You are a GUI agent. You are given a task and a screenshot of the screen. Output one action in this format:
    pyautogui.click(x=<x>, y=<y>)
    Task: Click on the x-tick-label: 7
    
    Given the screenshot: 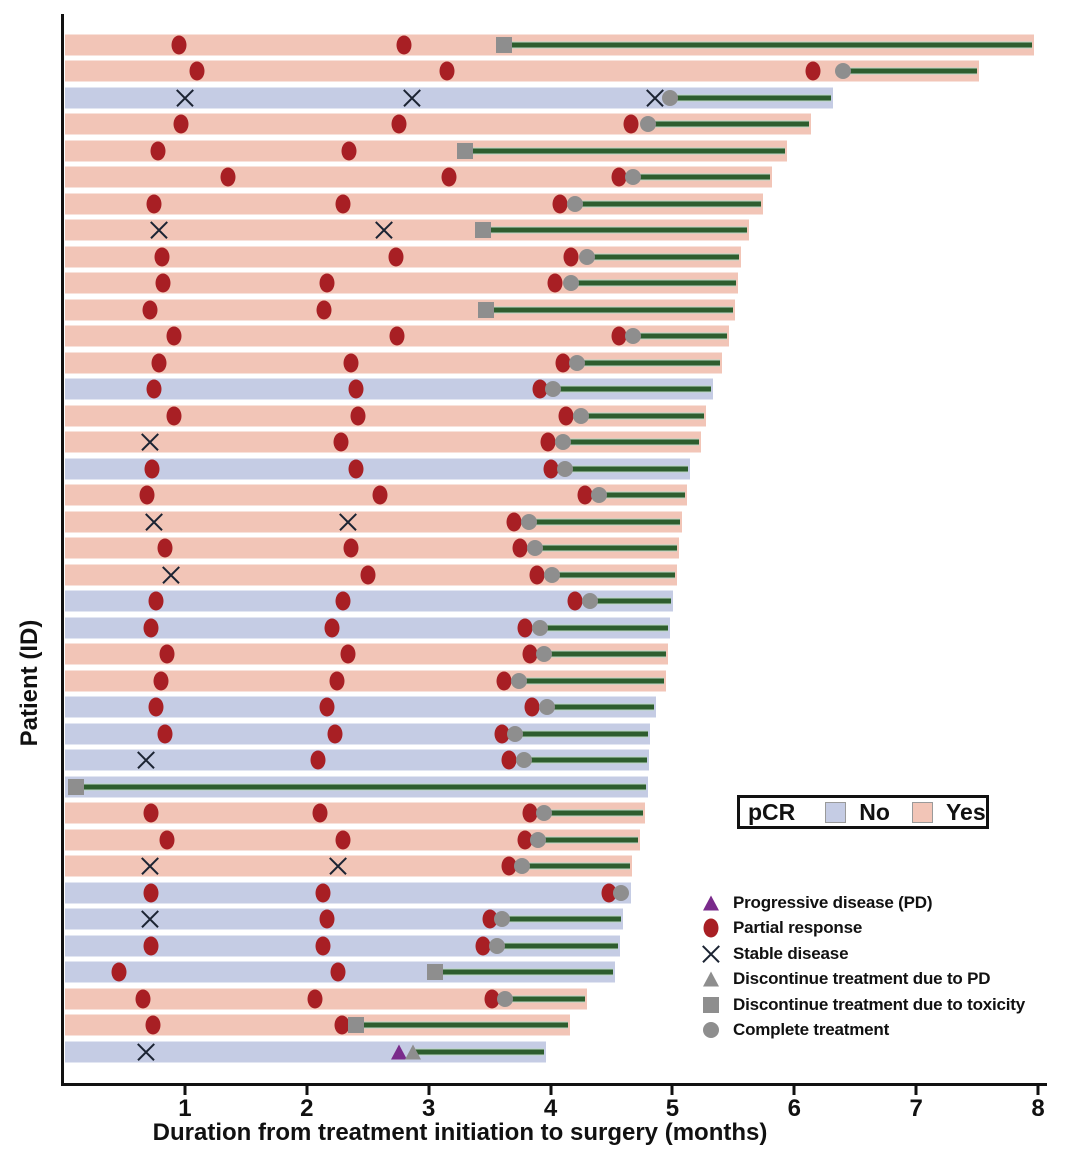 What is the action you would take?
    pyautogui.click(x=916, y=1108)
    